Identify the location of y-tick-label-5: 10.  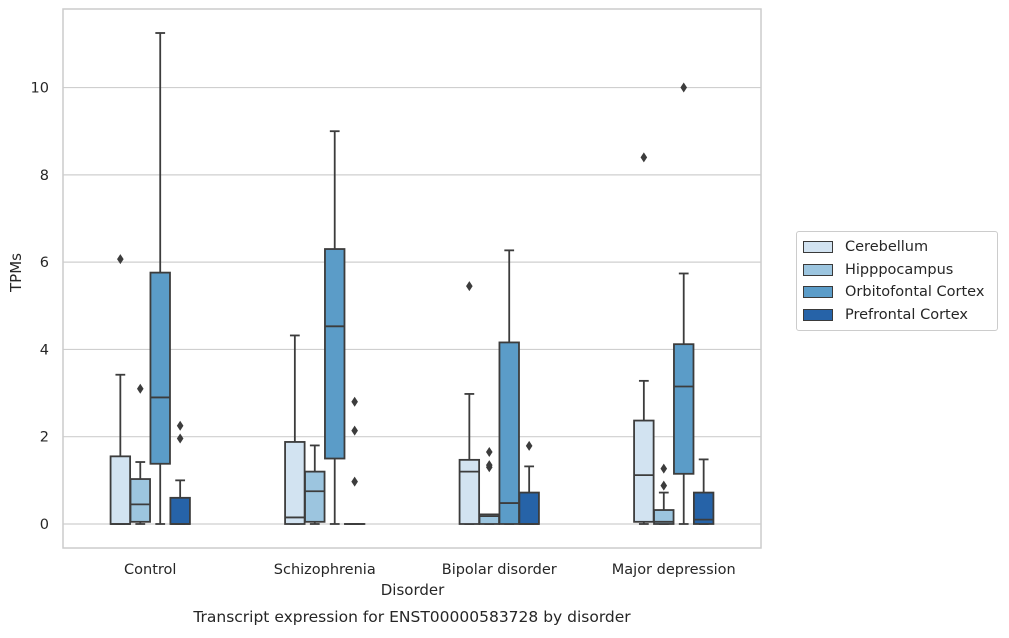
(40, 89).